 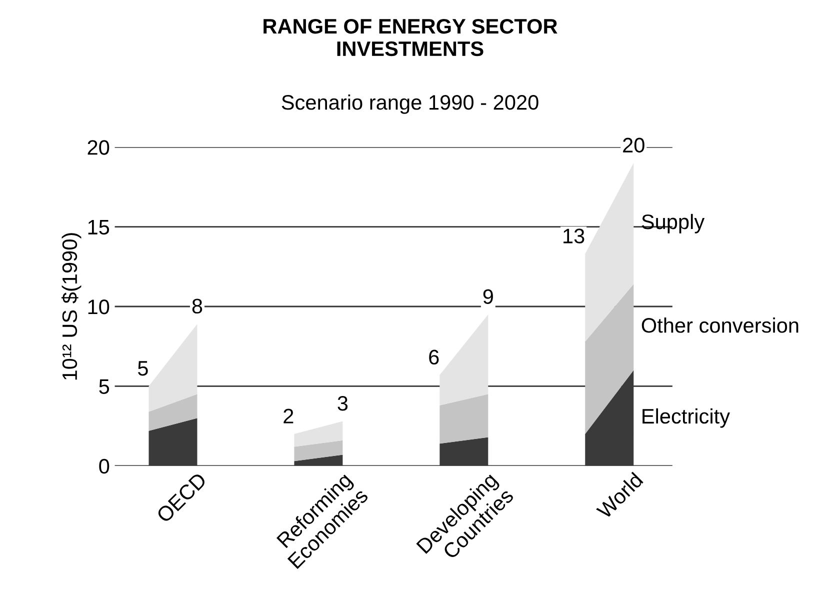 I want to click on y-tick-label: 5, so click(x=104, y=386).